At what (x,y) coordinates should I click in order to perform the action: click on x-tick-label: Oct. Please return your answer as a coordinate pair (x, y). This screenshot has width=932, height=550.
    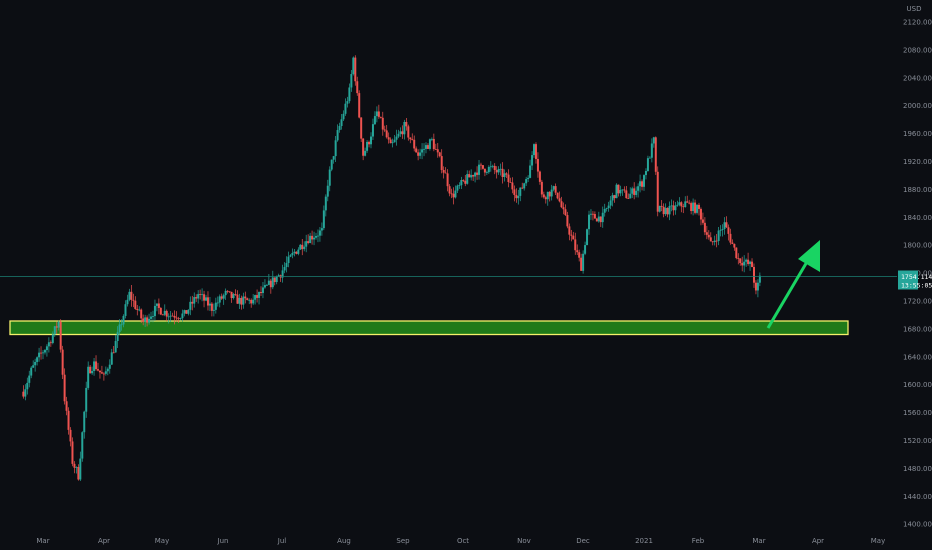
    Looking at the image, I should click on (463, 541).